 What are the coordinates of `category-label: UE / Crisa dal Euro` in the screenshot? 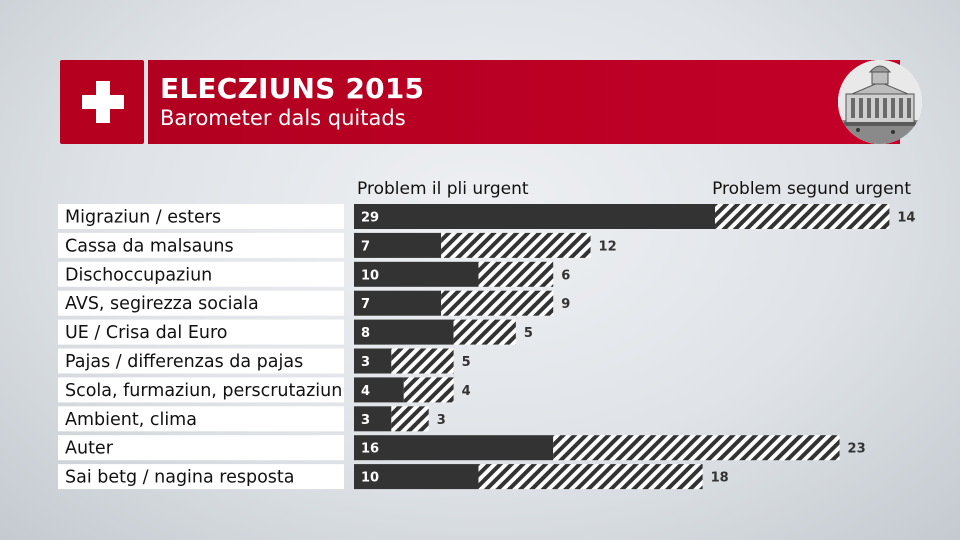 It's located at (146, 333).